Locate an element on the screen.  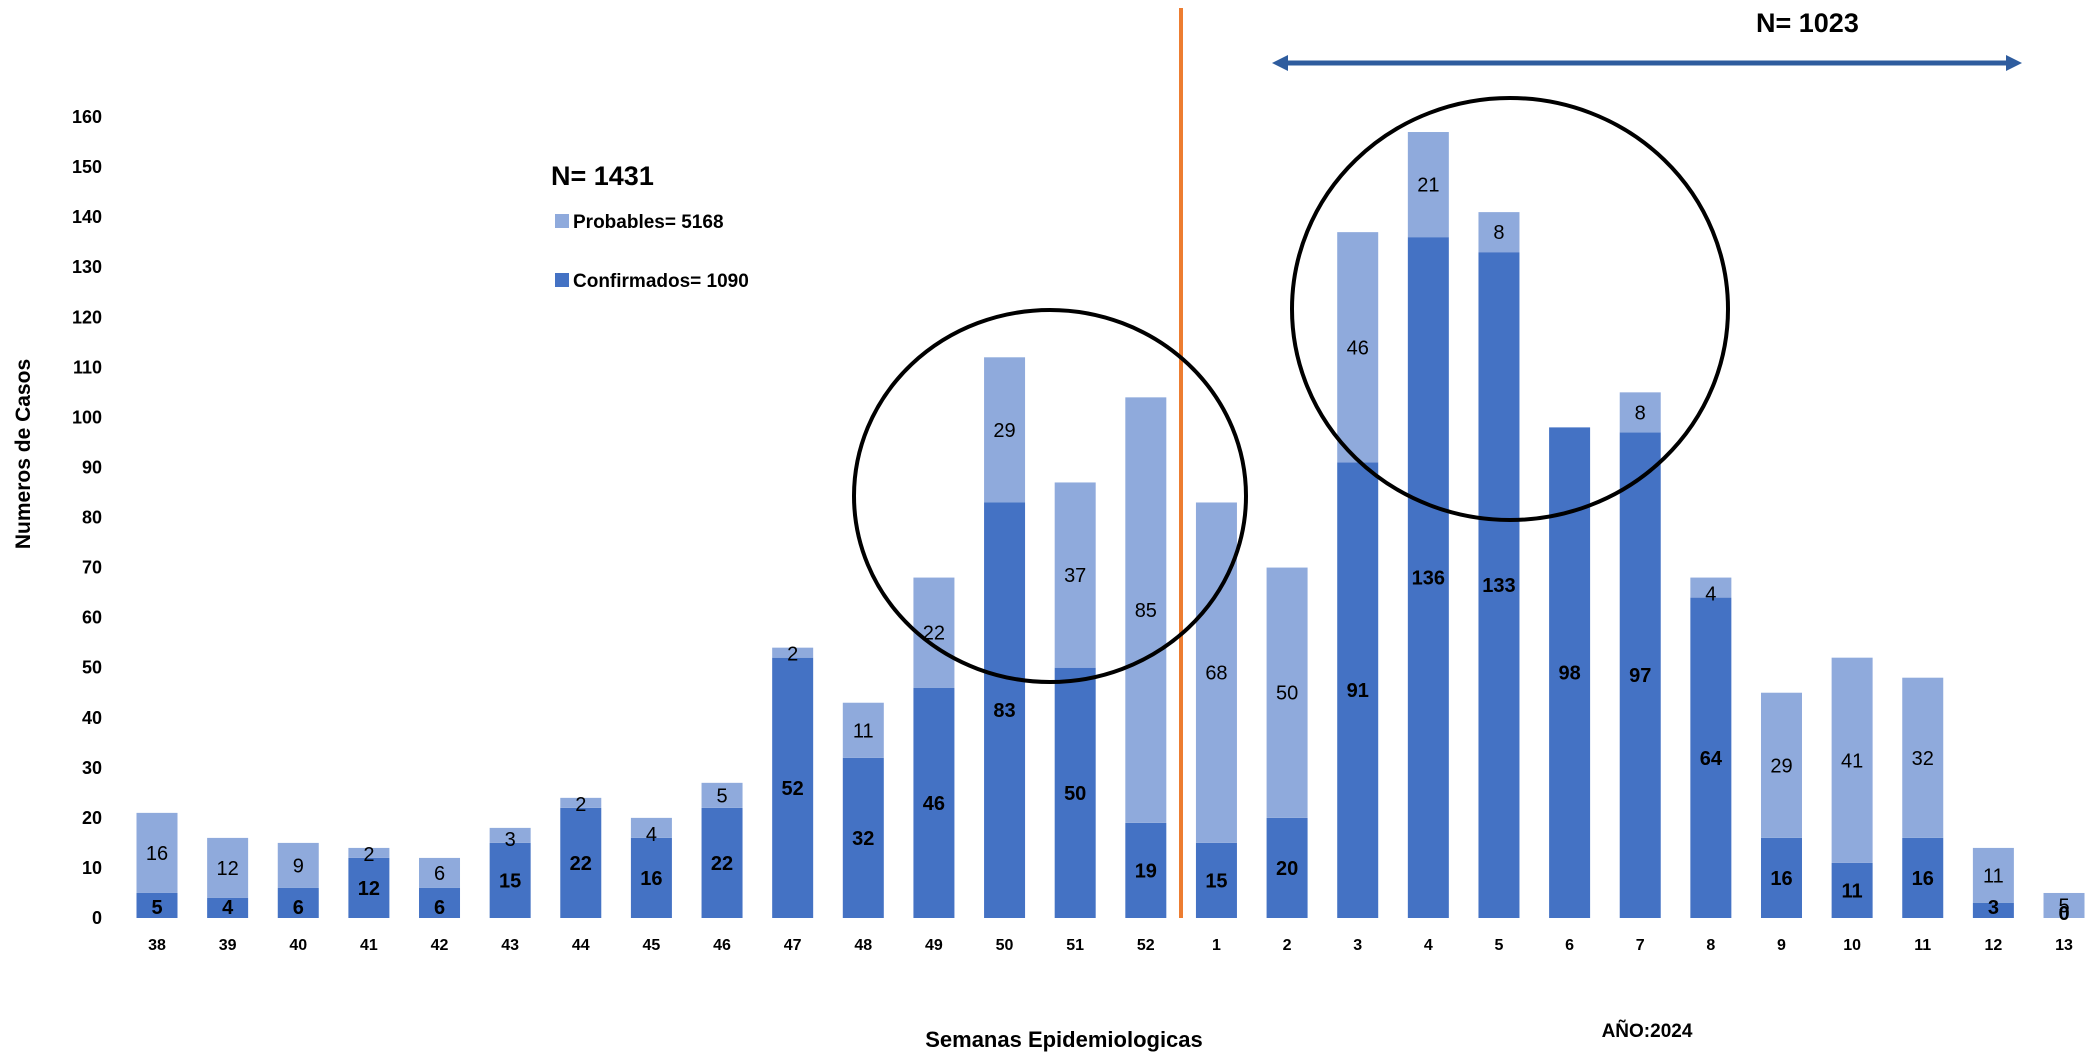
data-label-confirmados: 98 is located at coordinates (1569, 674).